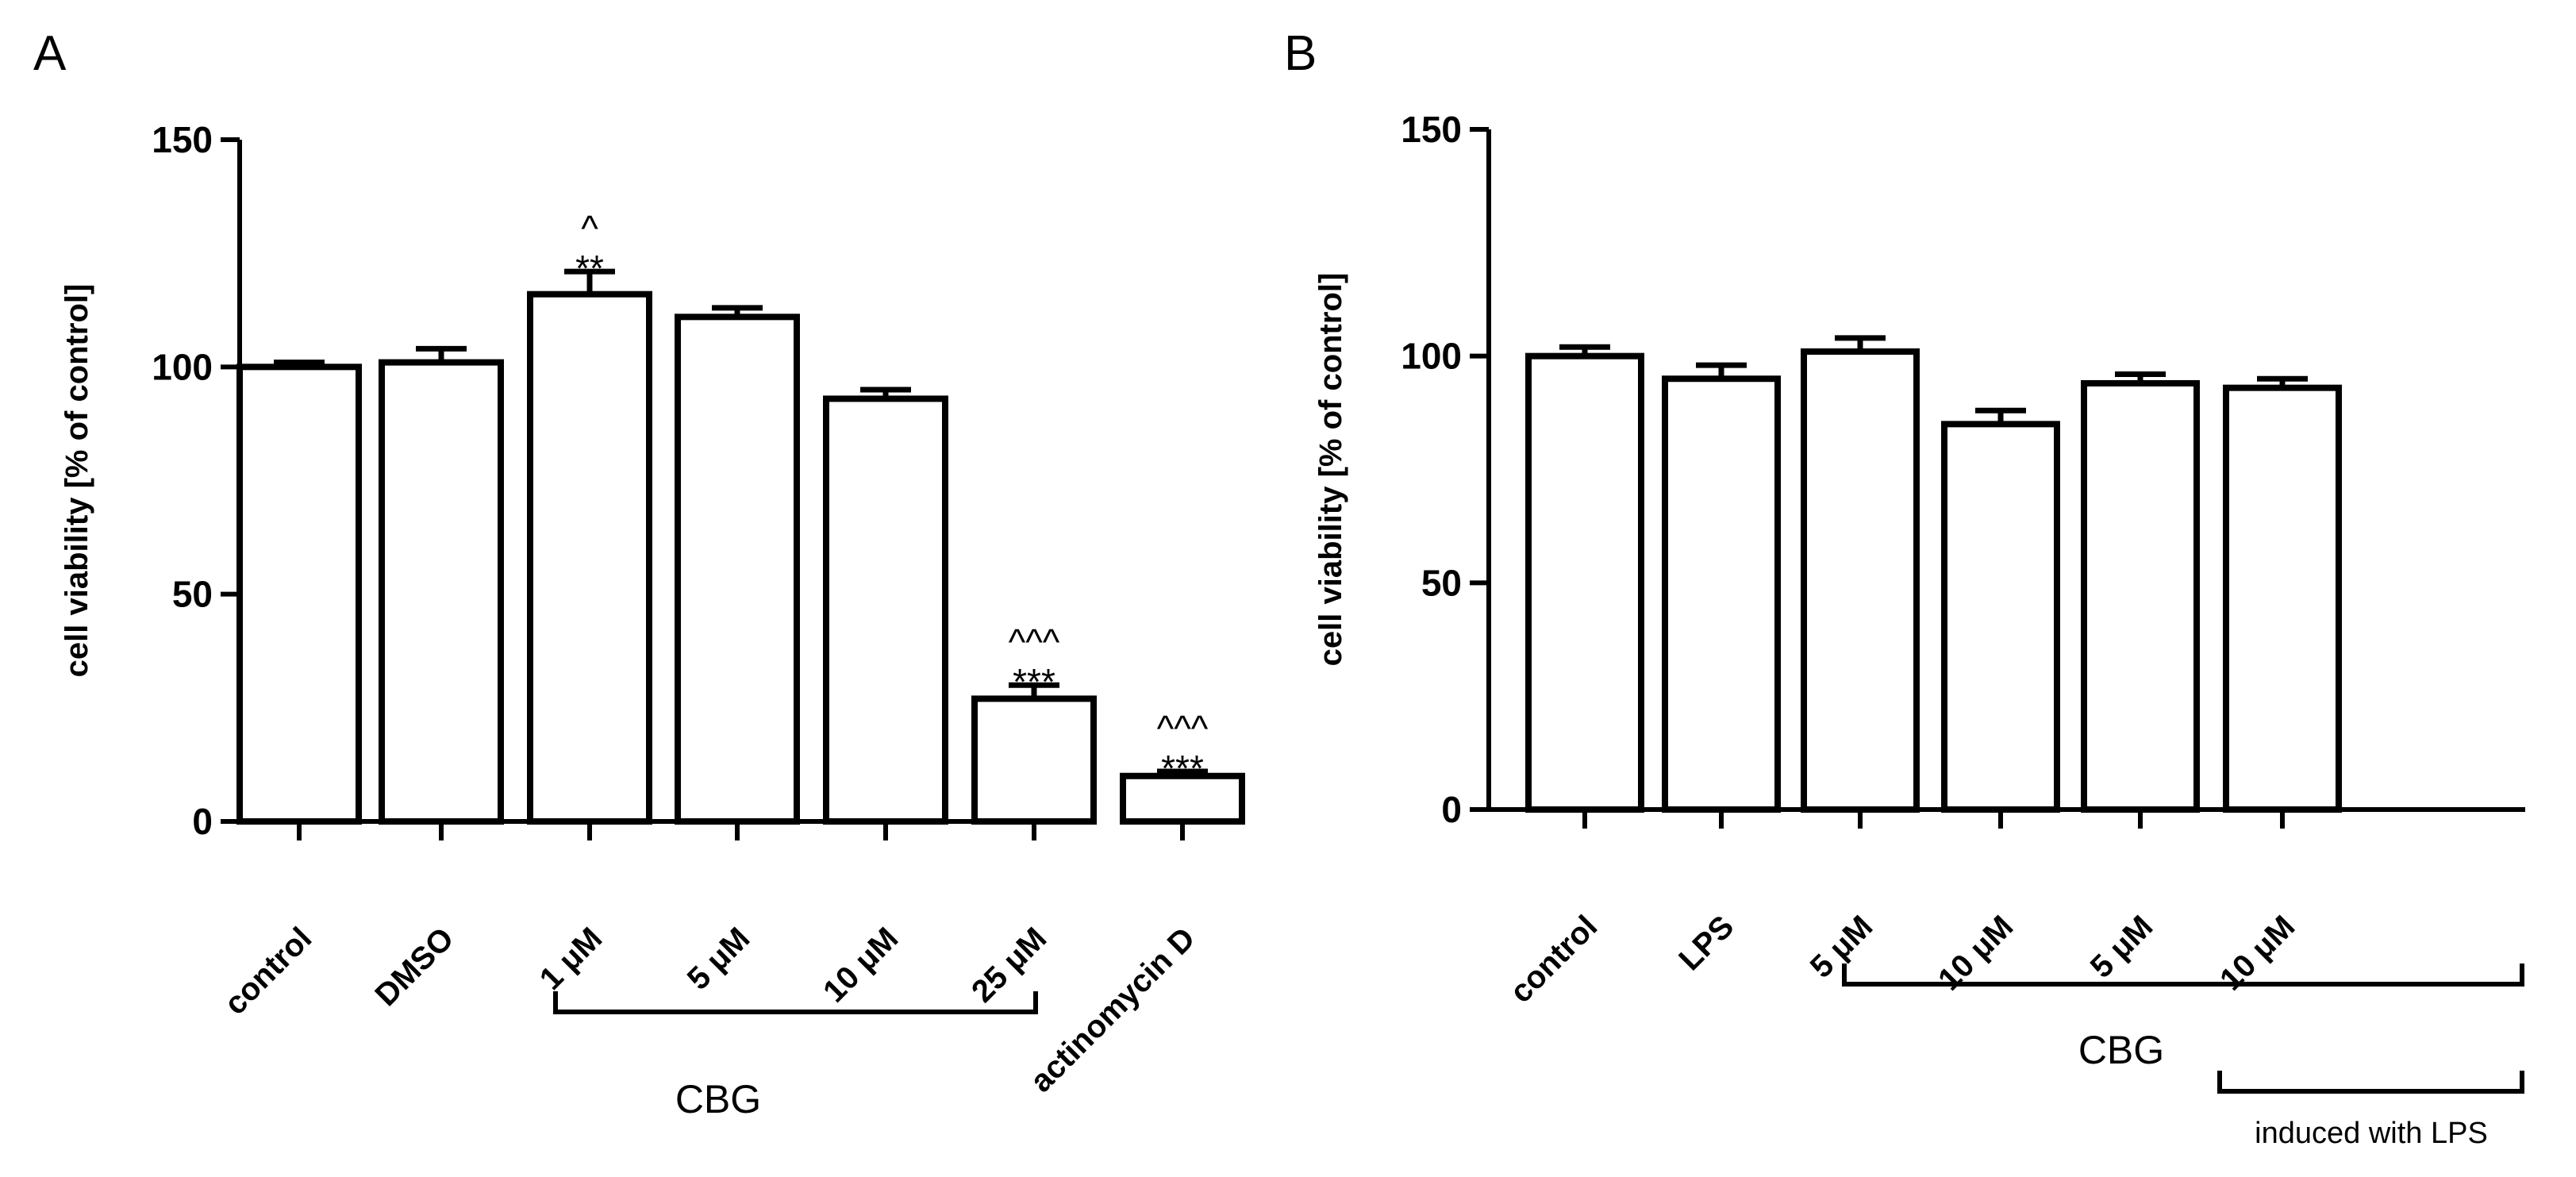 This screenshot has width=2576, height=1177. What do you see at coordinates (1009, 965) in the screenshot?
I see `category-label-5: 25 μM` at bounding box center [1009, 965].